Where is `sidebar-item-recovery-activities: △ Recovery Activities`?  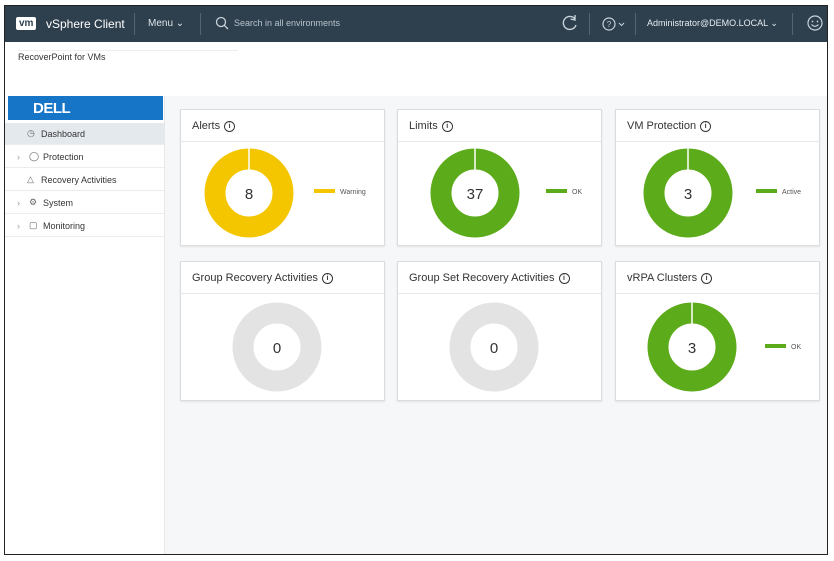
sidebar-item-recovery-activities: △ Recovery Activities is located at coordinates (84, 180).